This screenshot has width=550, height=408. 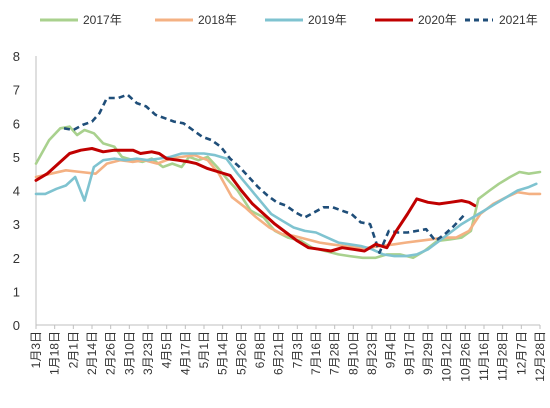 I want to click on x-tick-label: 12月28日, so click(x=540, y=356).